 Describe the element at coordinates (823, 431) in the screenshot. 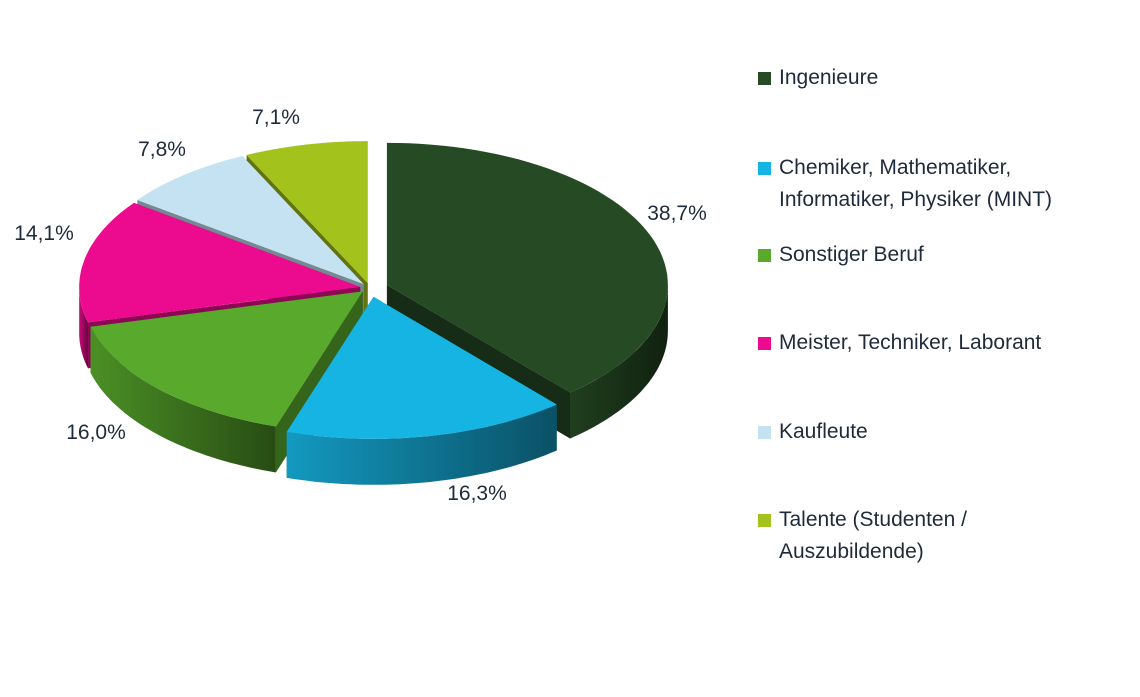

I see `legend-label: Kaufleute` at that location.